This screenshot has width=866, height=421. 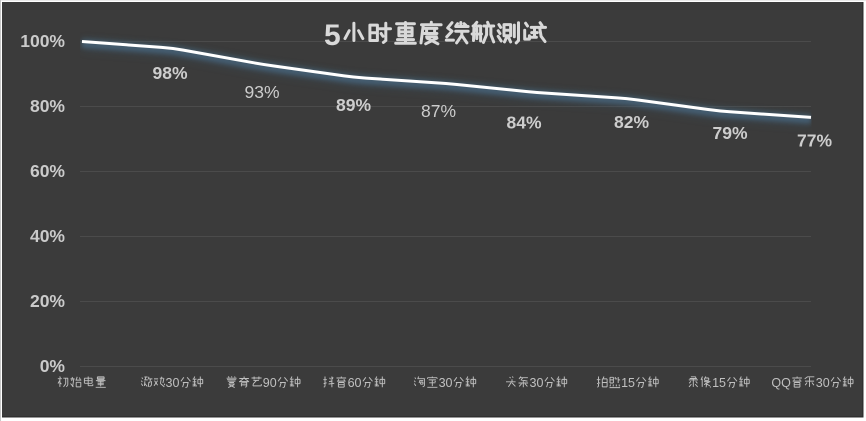 I want to click on svg-text: 80%, so click(x=47, y=106).